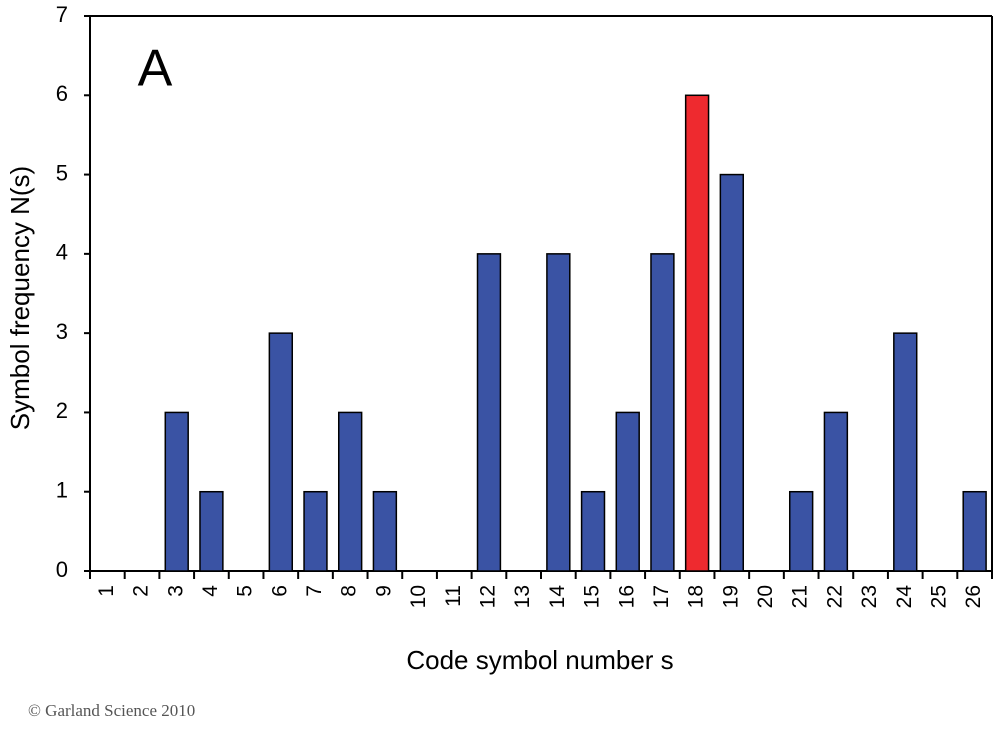  I want to click on x-tick-label: 12, so click(488, 596).